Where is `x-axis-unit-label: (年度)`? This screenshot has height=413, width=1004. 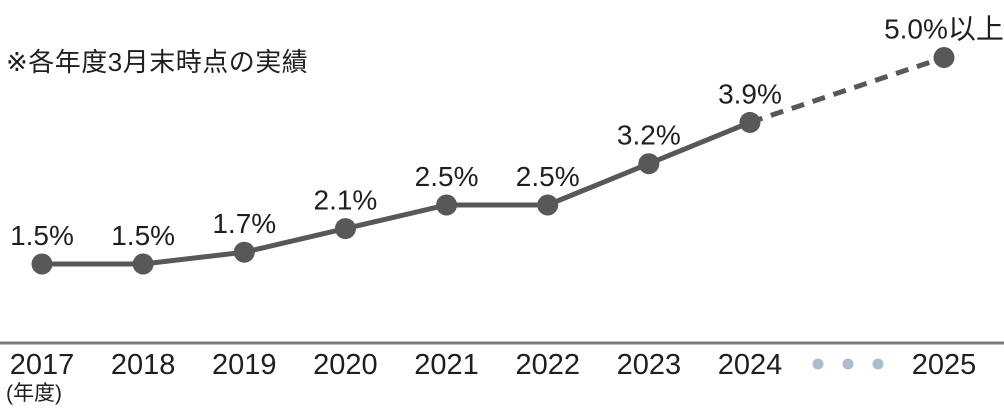 x-axis-unit-label: (年度) is located at coordinates (34, 393).